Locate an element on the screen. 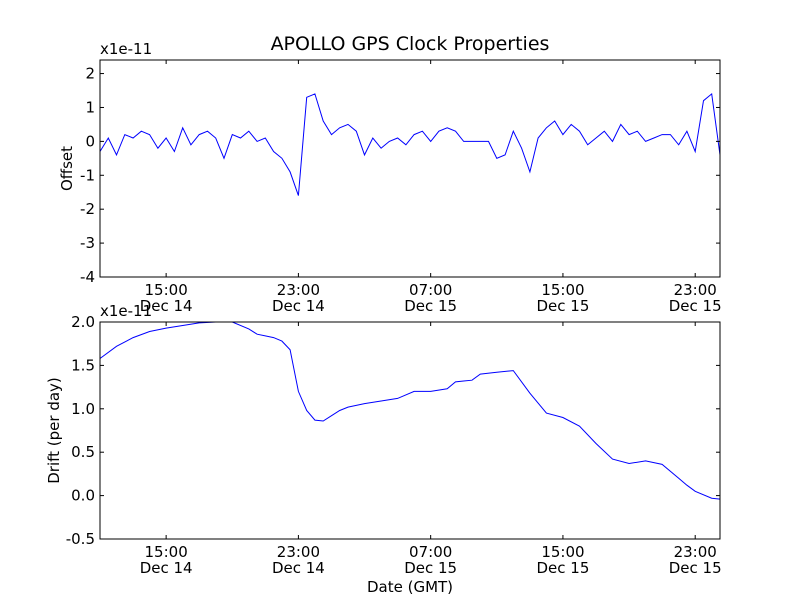 This screenshot has height=605, width=800. drift-xtick-time-3: 15:00 is located at coordinates (562, 552).